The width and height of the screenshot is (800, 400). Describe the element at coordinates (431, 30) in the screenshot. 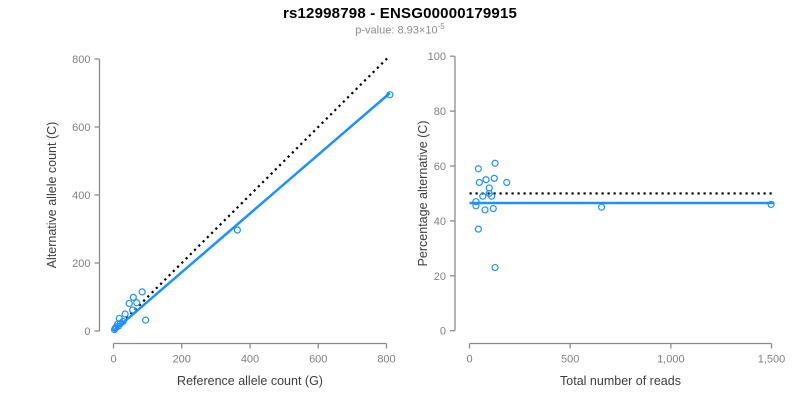

I see `pvalue-base: 10` at that location.